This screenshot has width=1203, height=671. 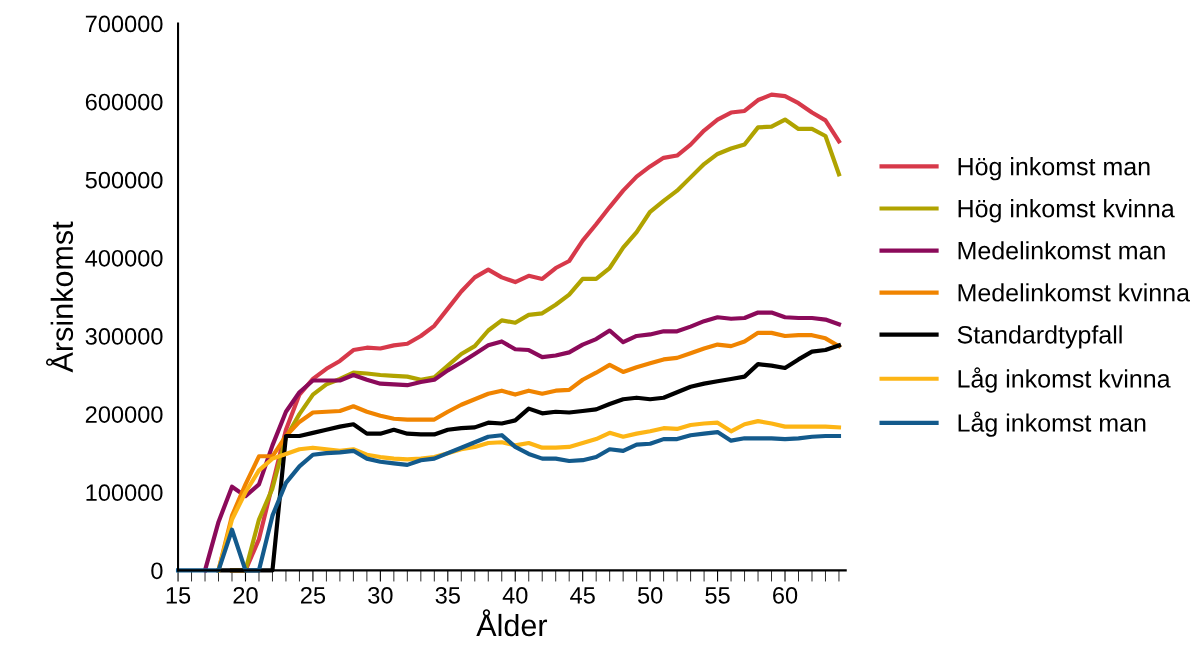 What do you see at coordinates (313, 595) in the screenshot?
I see `x-tick-label: 25` at bounding box center [313, 595].